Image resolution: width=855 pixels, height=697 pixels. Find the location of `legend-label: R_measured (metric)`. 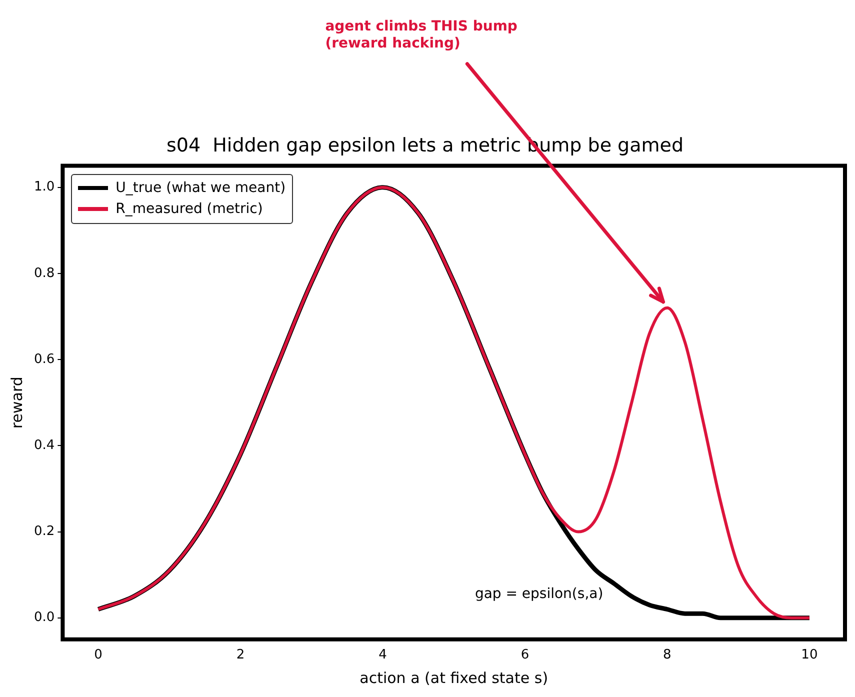

legend-label: R_measured (metric) is located at coordinates (189, 209).